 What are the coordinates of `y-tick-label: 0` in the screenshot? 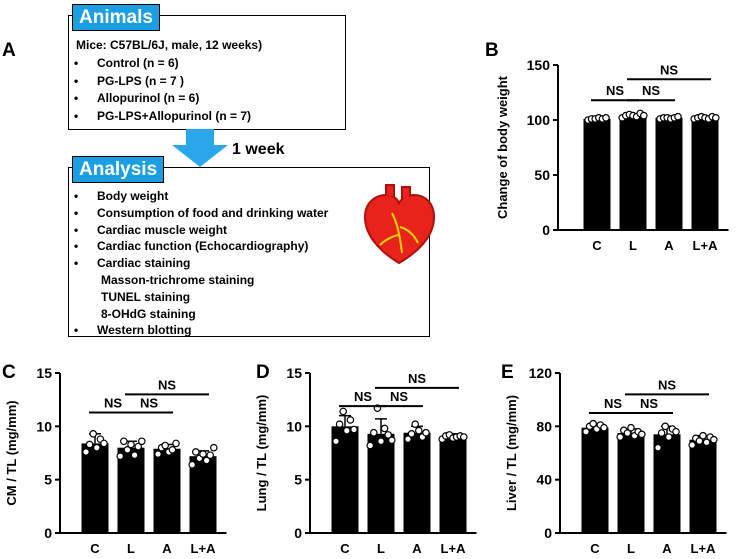 It's located at (298, 533).